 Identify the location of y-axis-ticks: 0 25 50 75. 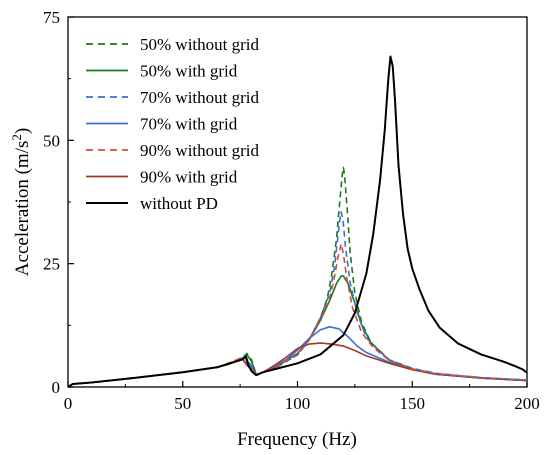
(58, 202).